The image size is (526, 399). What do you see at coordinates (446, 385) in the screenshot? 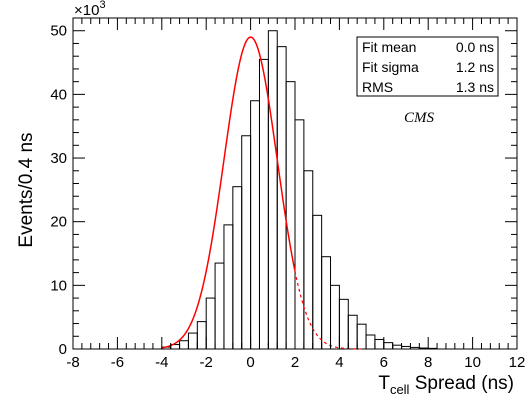
I see `x-axis-title: Tcell Spread (ns)` at bounding box center [446, 385].